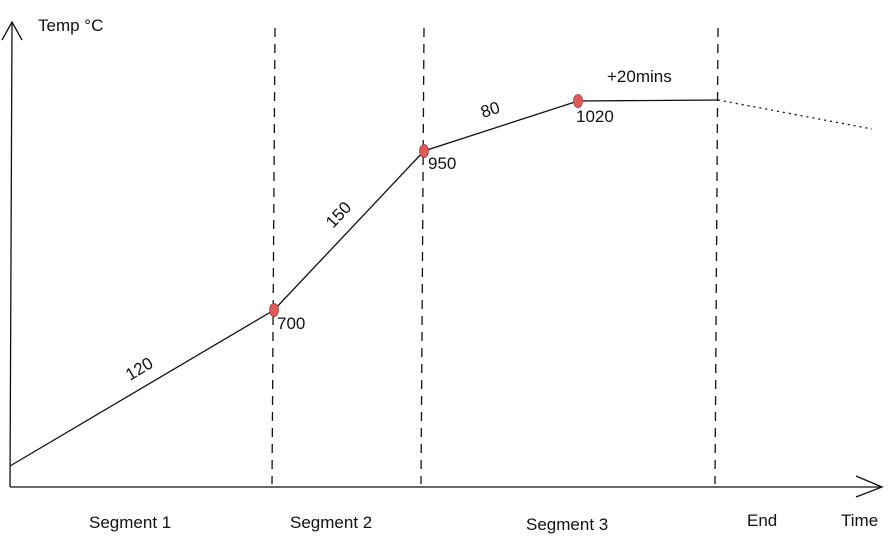  Describe the element at coordinates (11, 254) in the screenshot. I see `y-axis` at that location.